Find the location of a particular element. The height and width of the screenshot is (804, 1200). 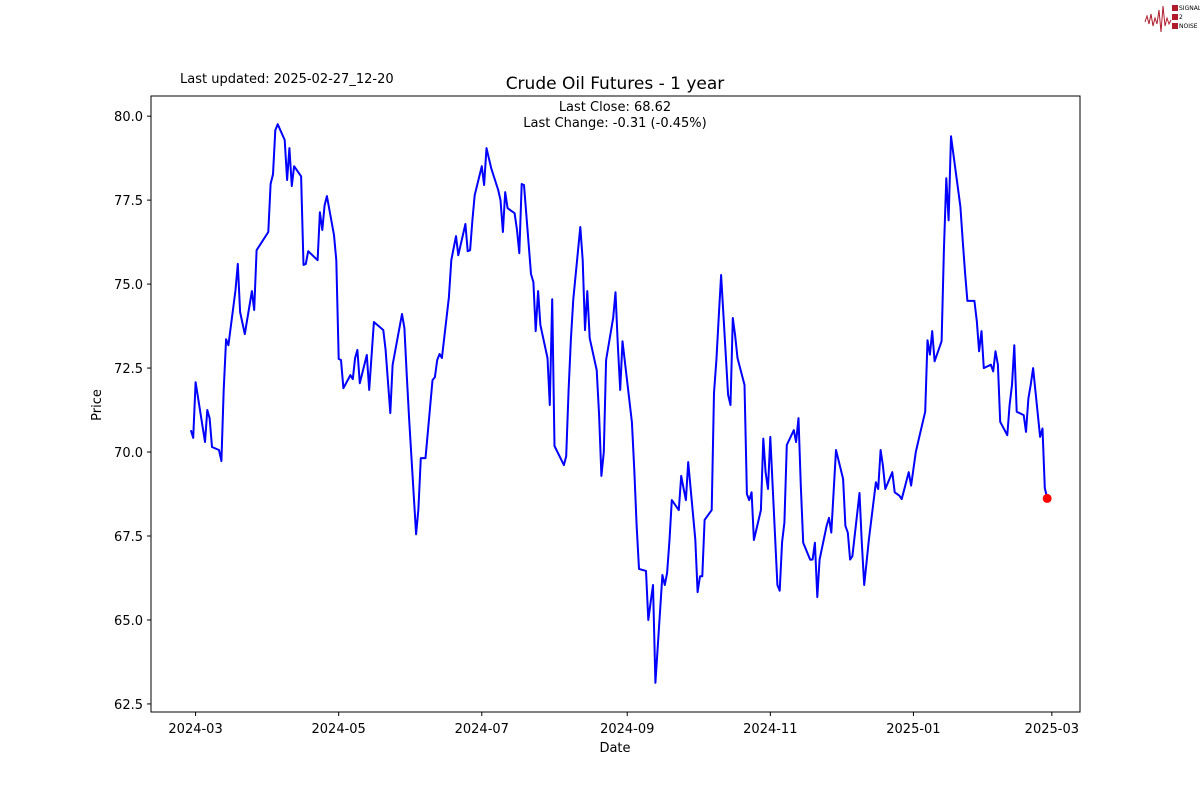

chart-title: Crude Oil Futures - 1 year is located at coordinates (615, 84).